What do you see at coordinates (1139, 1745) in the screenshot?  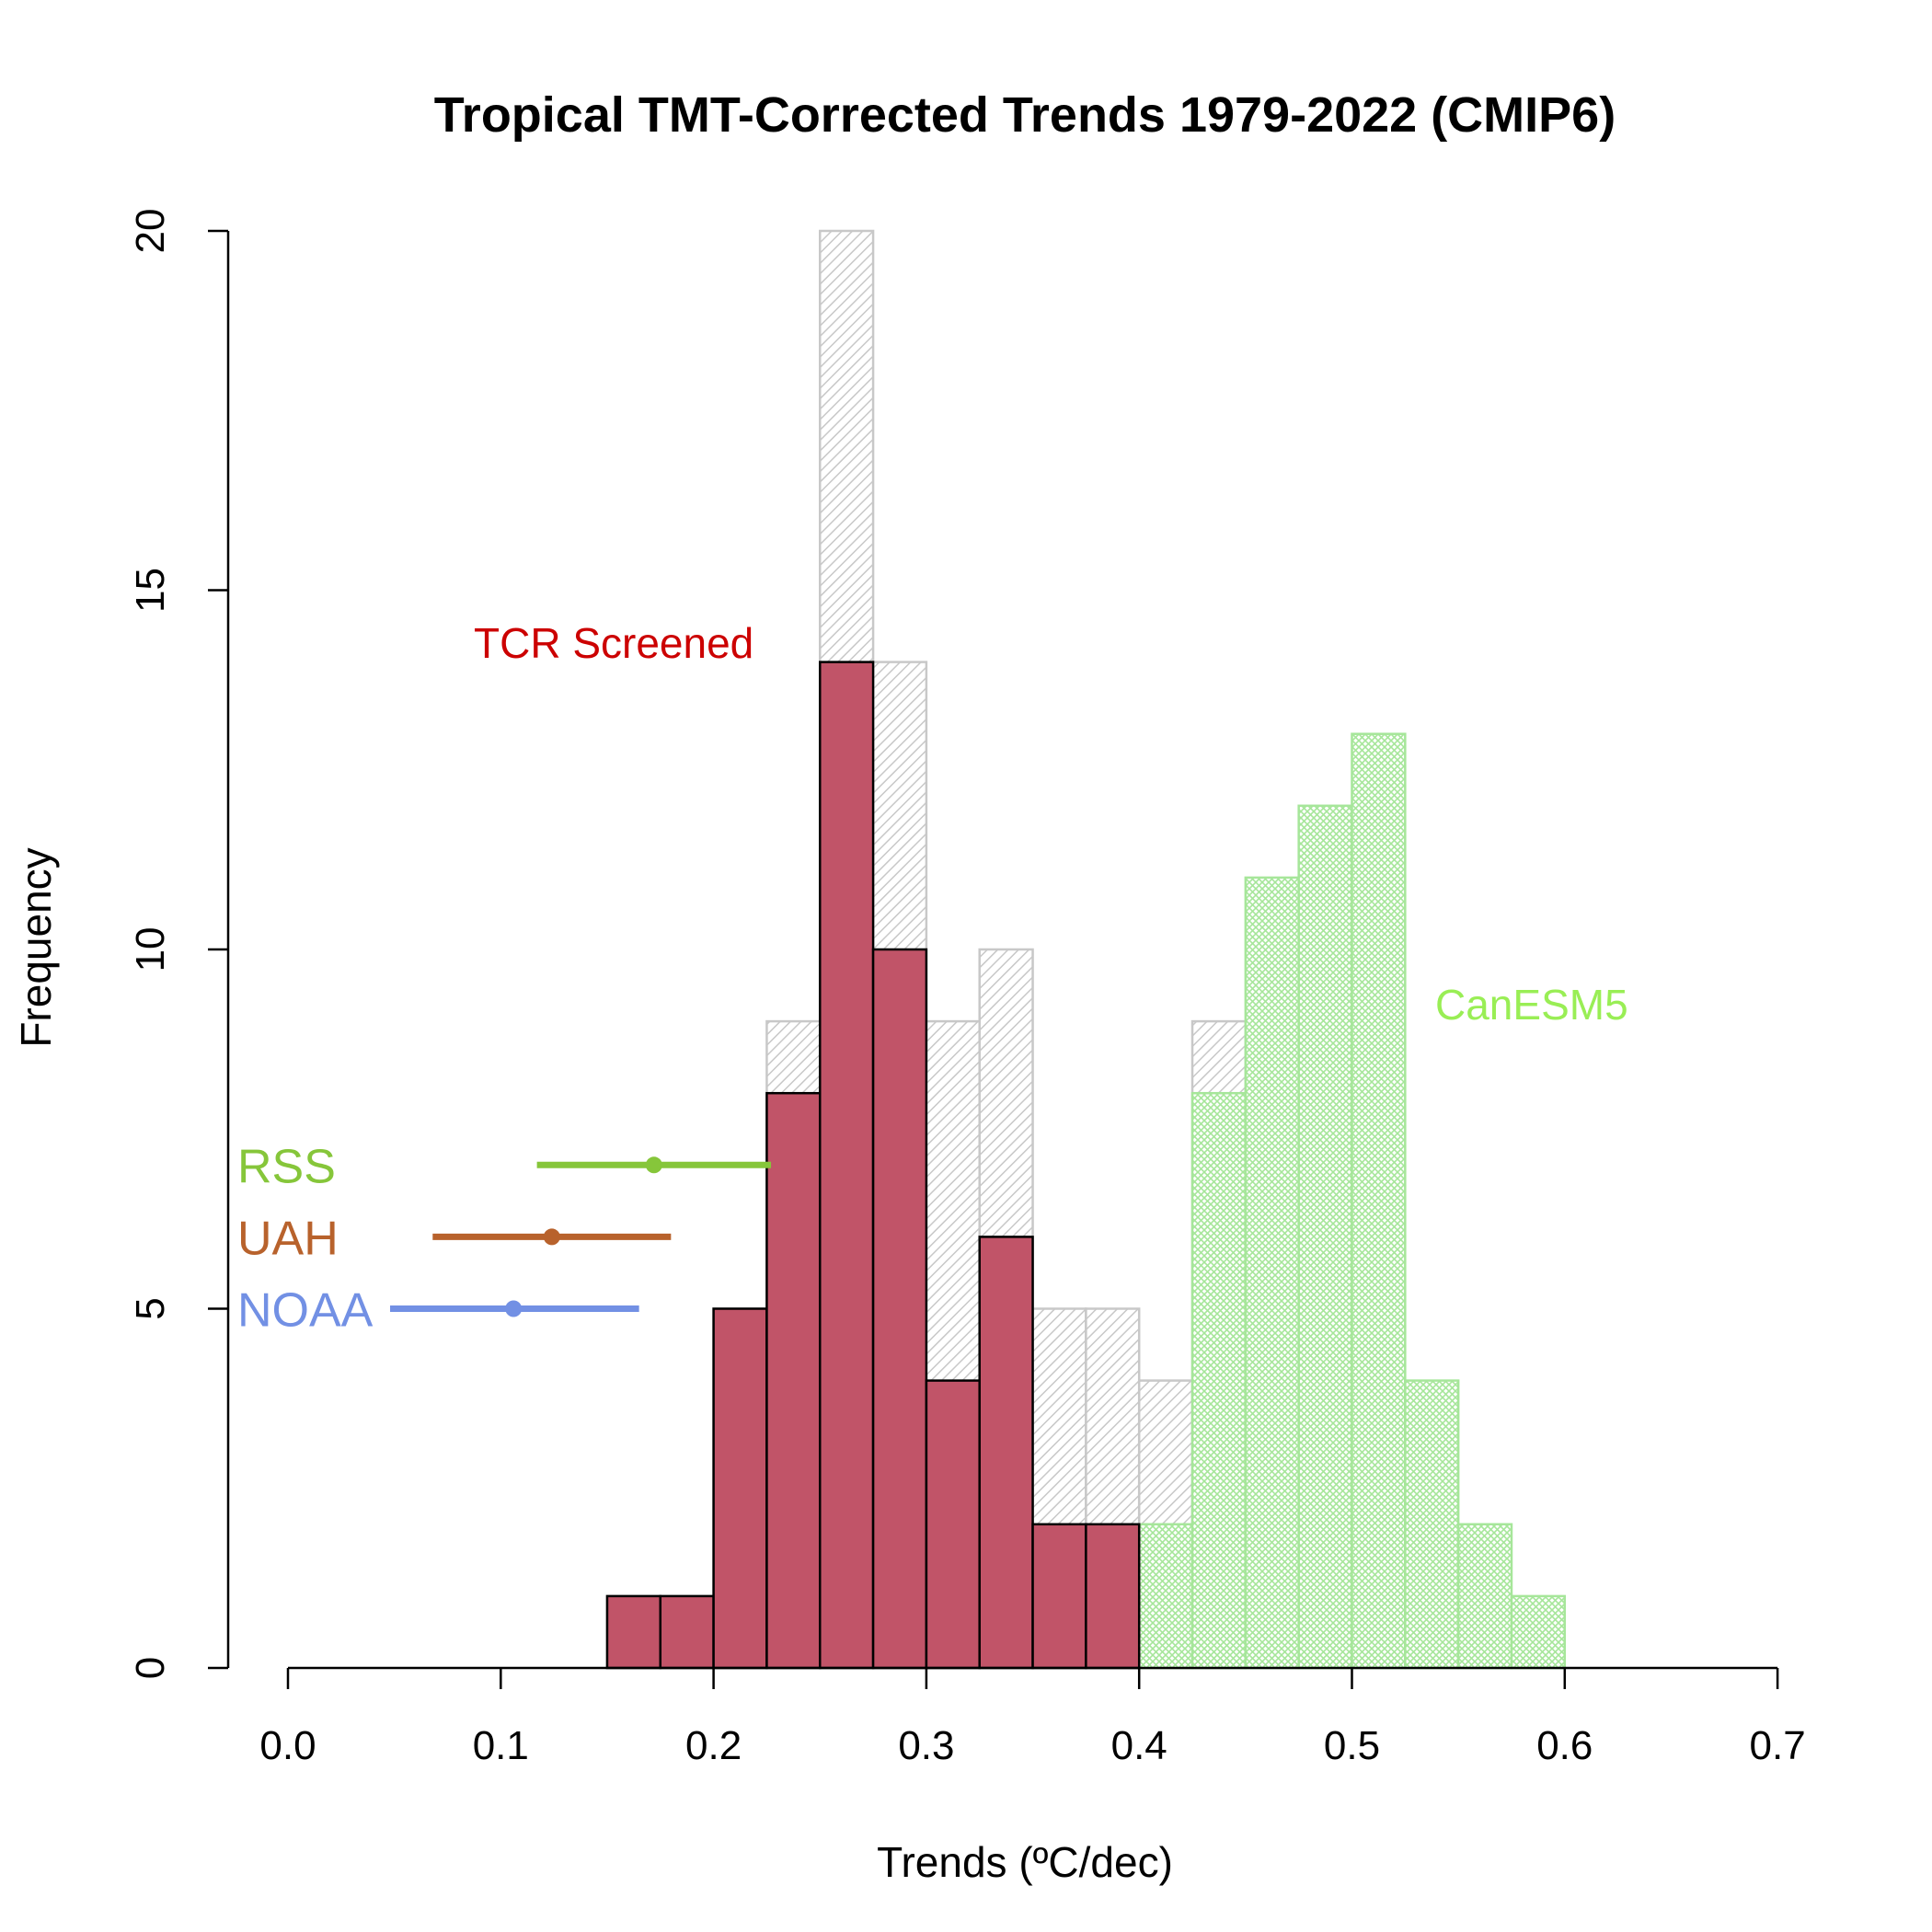 I see `x-tick-label: 0.4` at bounding box center [1139, 1745].